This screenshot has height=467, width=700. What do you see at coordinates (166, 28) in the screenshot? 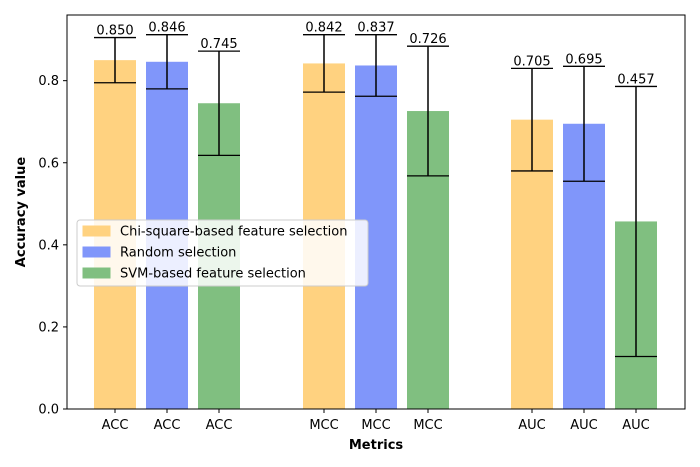
I see `data-label: 0.846` at bounding box center [166, 28].